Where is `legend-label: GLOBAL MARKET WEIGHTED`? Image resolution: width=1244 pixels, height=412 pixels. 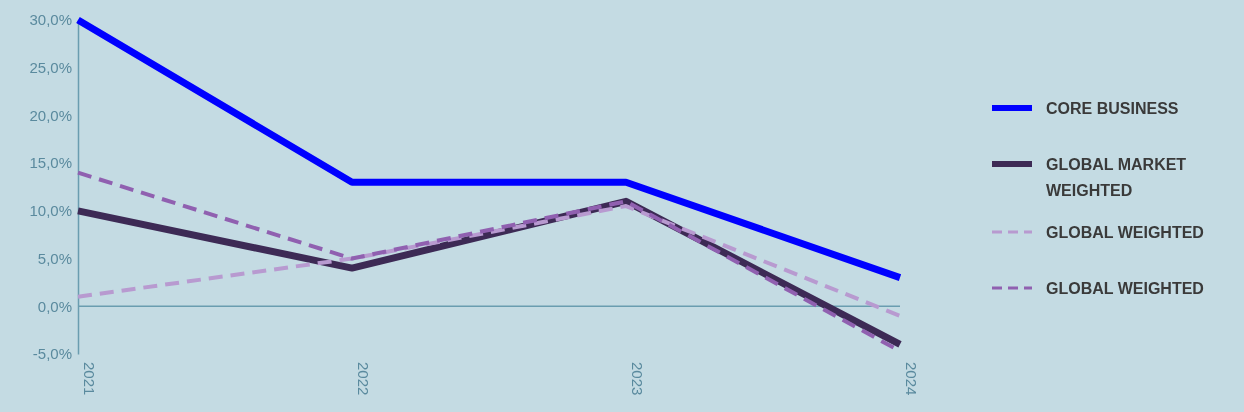
legend-label: GLOBAL MARKET WEIGHTED is located at coordinates (1116, 177).